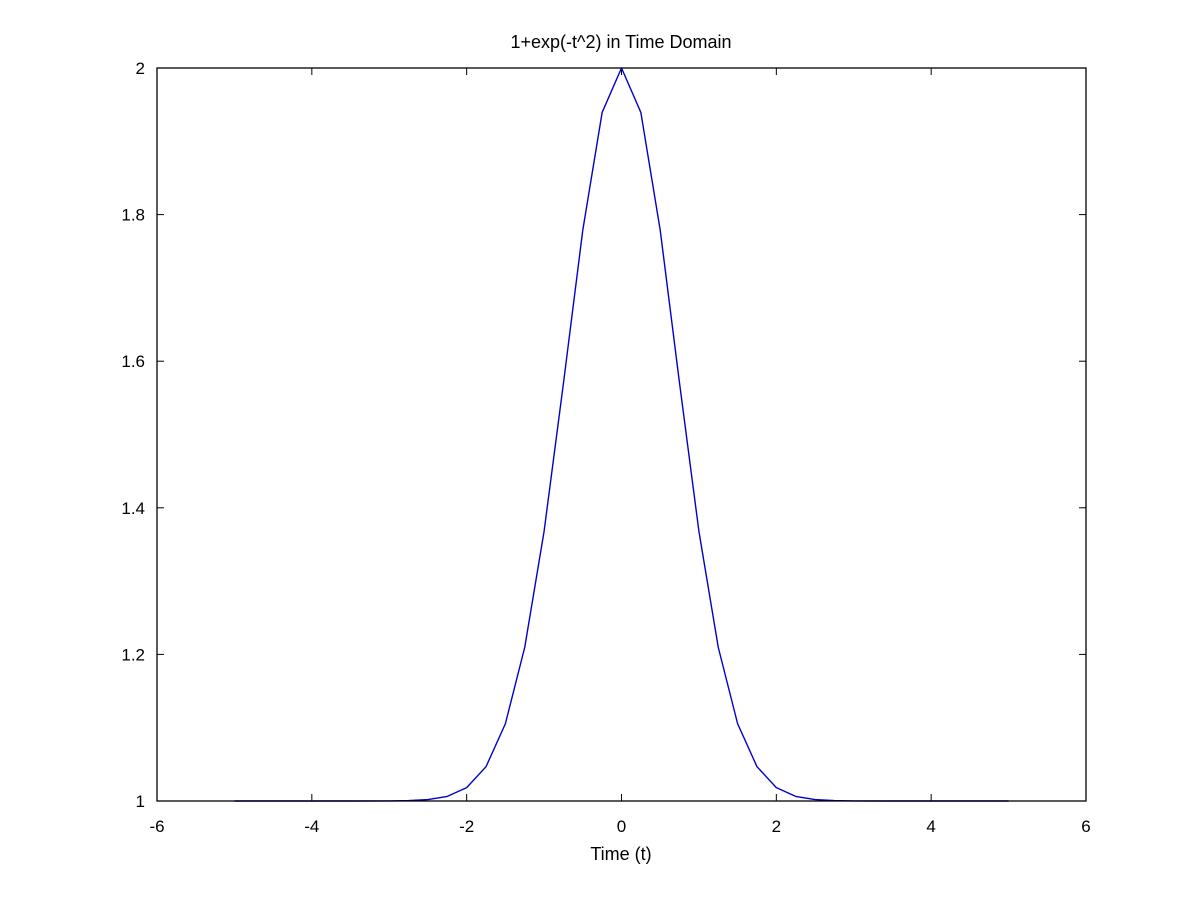  I want to click on x-tick-label: -4, so click(311, 826).